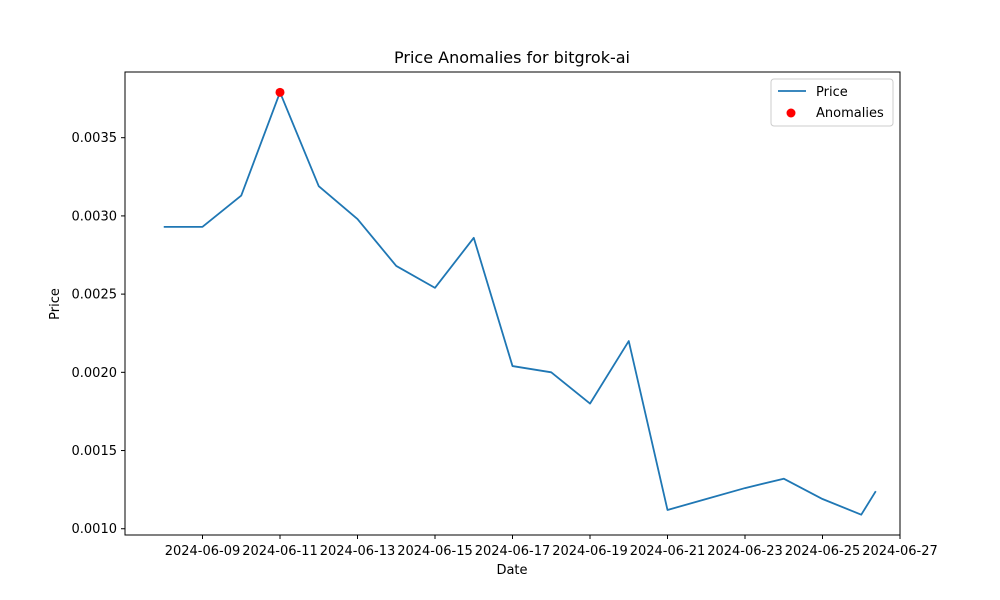  What do you see at coordinates (435, 551) in the screenshot?
I see `x-tick-label: 2024-06-15` at bounding box center [435, 551].